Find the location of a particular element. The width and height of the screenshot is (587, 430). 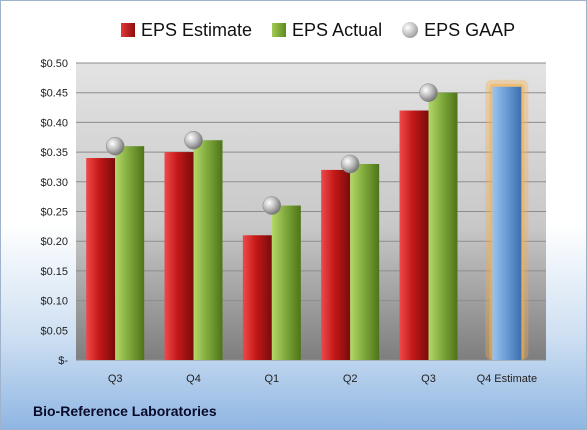

legend-item-actual: EPS Actual is located at coordinates (327, 30).